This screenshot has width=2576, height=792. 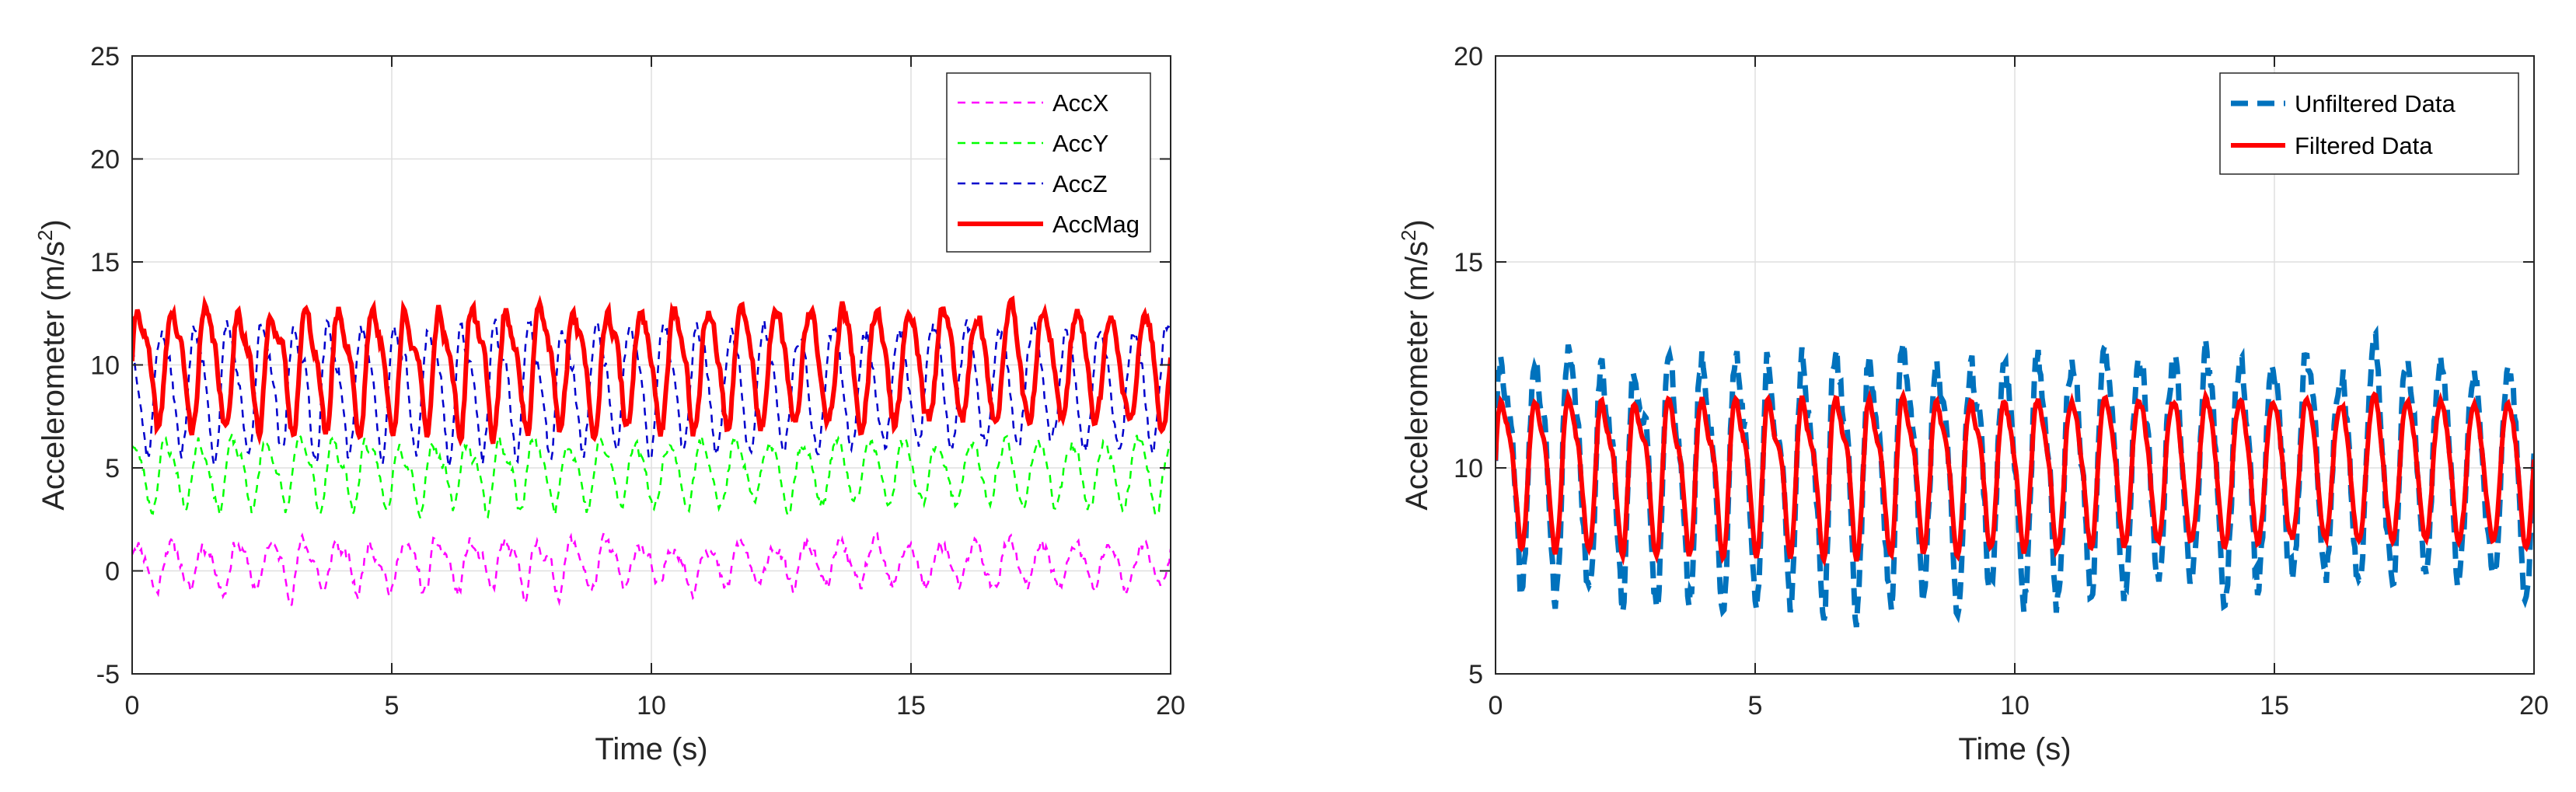 I want to click on legend-label: AccZ, so click(x=1080, y=183).